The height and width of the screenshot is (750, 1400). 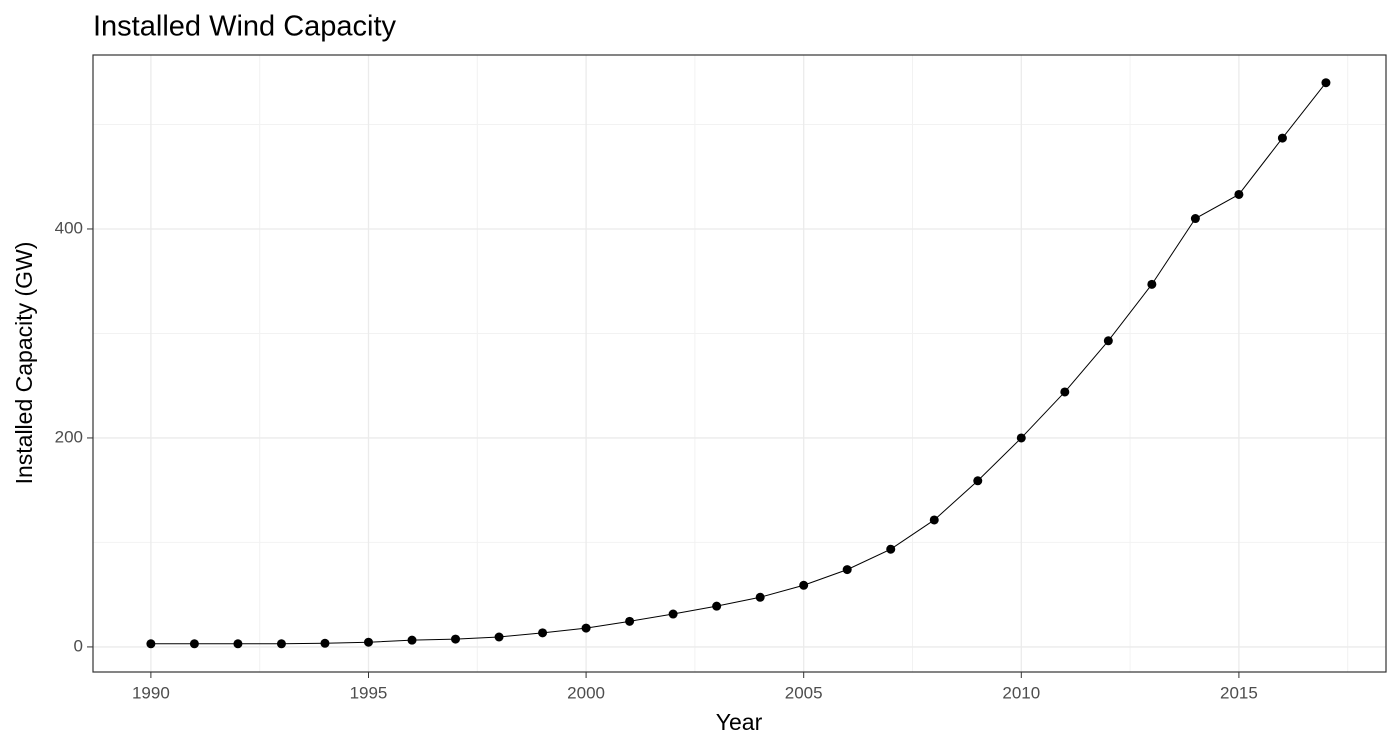 What do you see at coordinates (24, 363) in the screenshot?
I see `y-axis-title: Installed Capacity (GW)` at bounding box center [24, 363].